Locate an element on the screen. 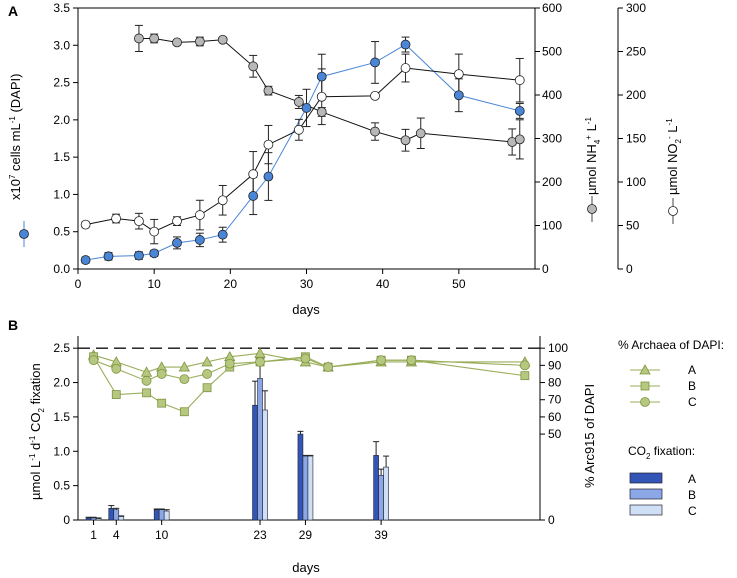  mid-tick-label: 500 is located at coordinates (552, 52).